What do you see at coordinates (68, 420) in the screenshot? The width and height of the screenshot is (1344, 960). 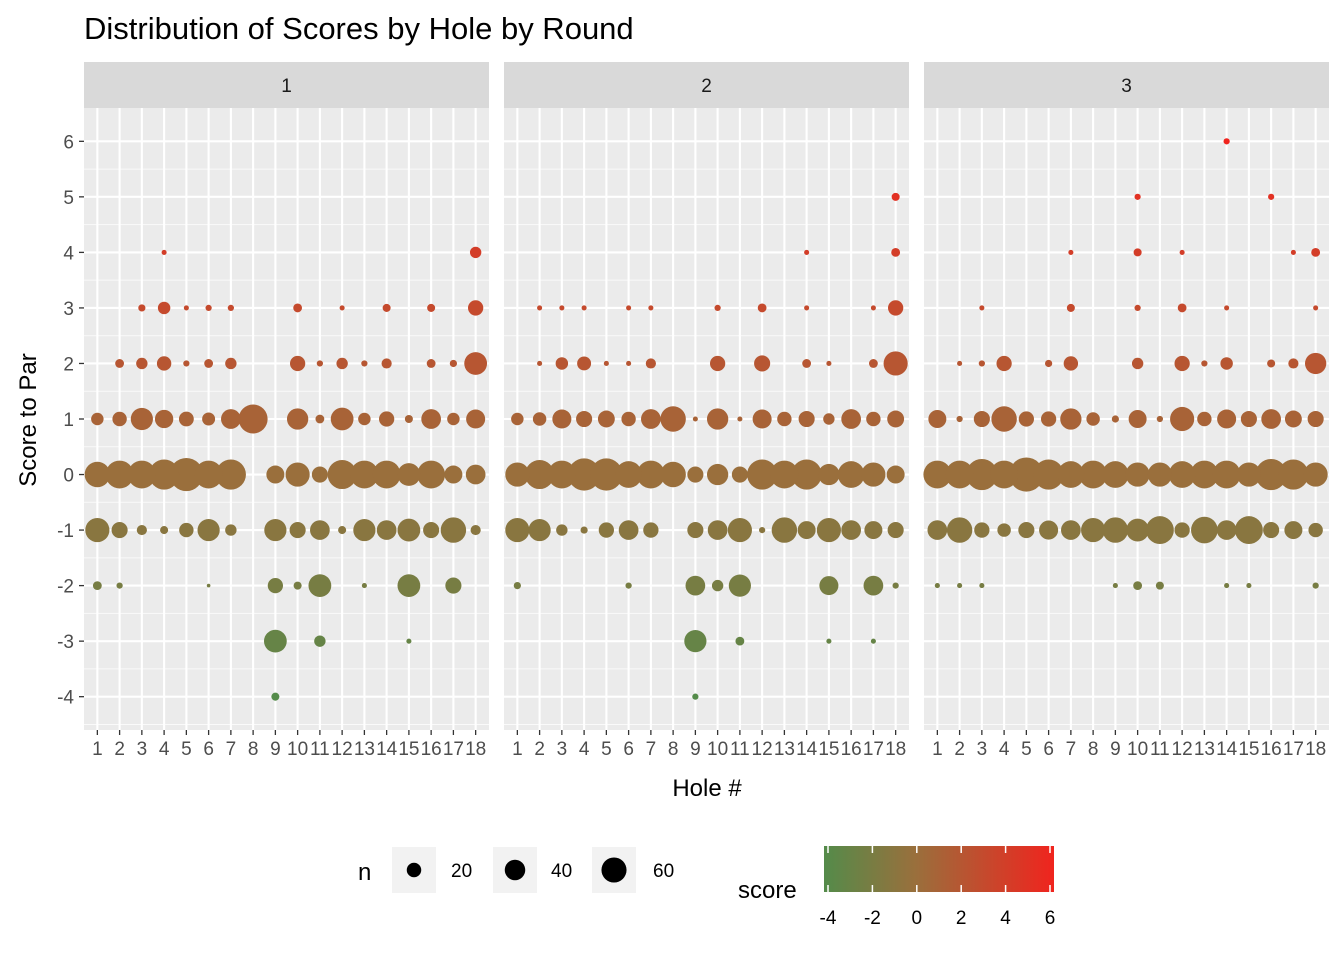 I see `y-tick-label: 1` at bounding box center [68, 420].